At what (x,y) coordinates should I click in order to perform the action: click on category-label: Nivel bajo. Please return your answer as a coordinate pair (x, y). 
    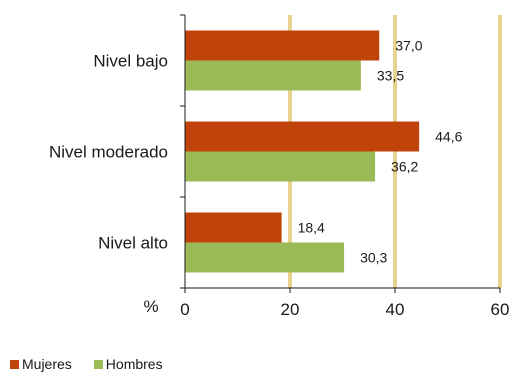
    Looking at the image, I should click on (130, 61).